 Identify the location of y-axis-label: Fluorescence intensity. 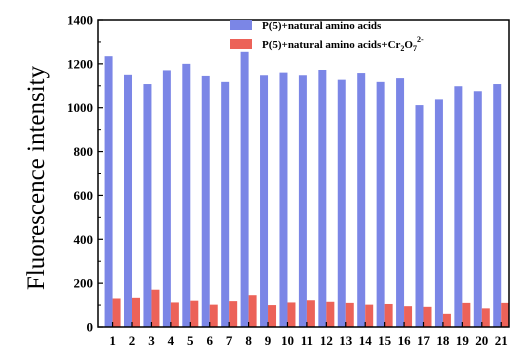
(36, 177).